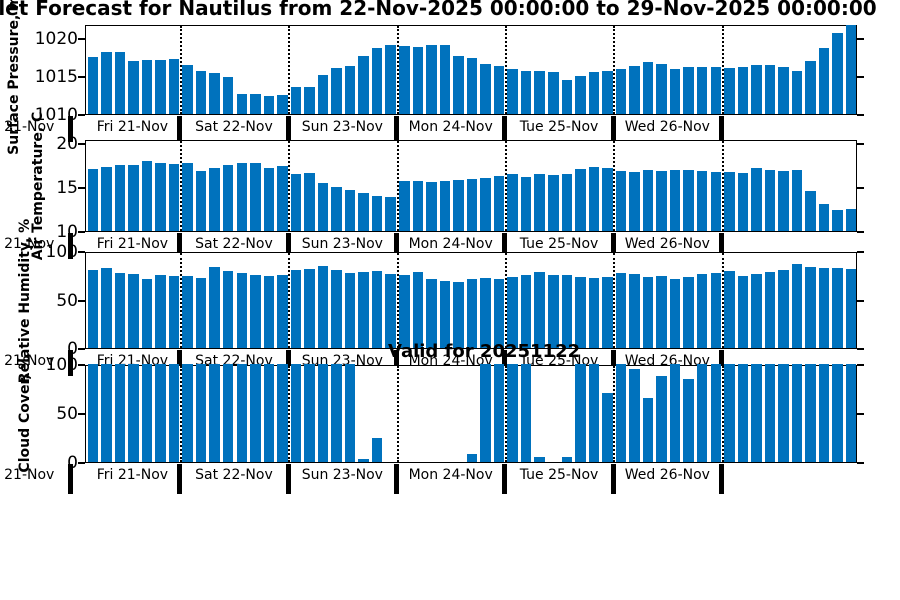  What do you see at coordinates (56, 38) in the screenshot?
I see `y-tick-label: 1020` at bounding box center [56, 38].